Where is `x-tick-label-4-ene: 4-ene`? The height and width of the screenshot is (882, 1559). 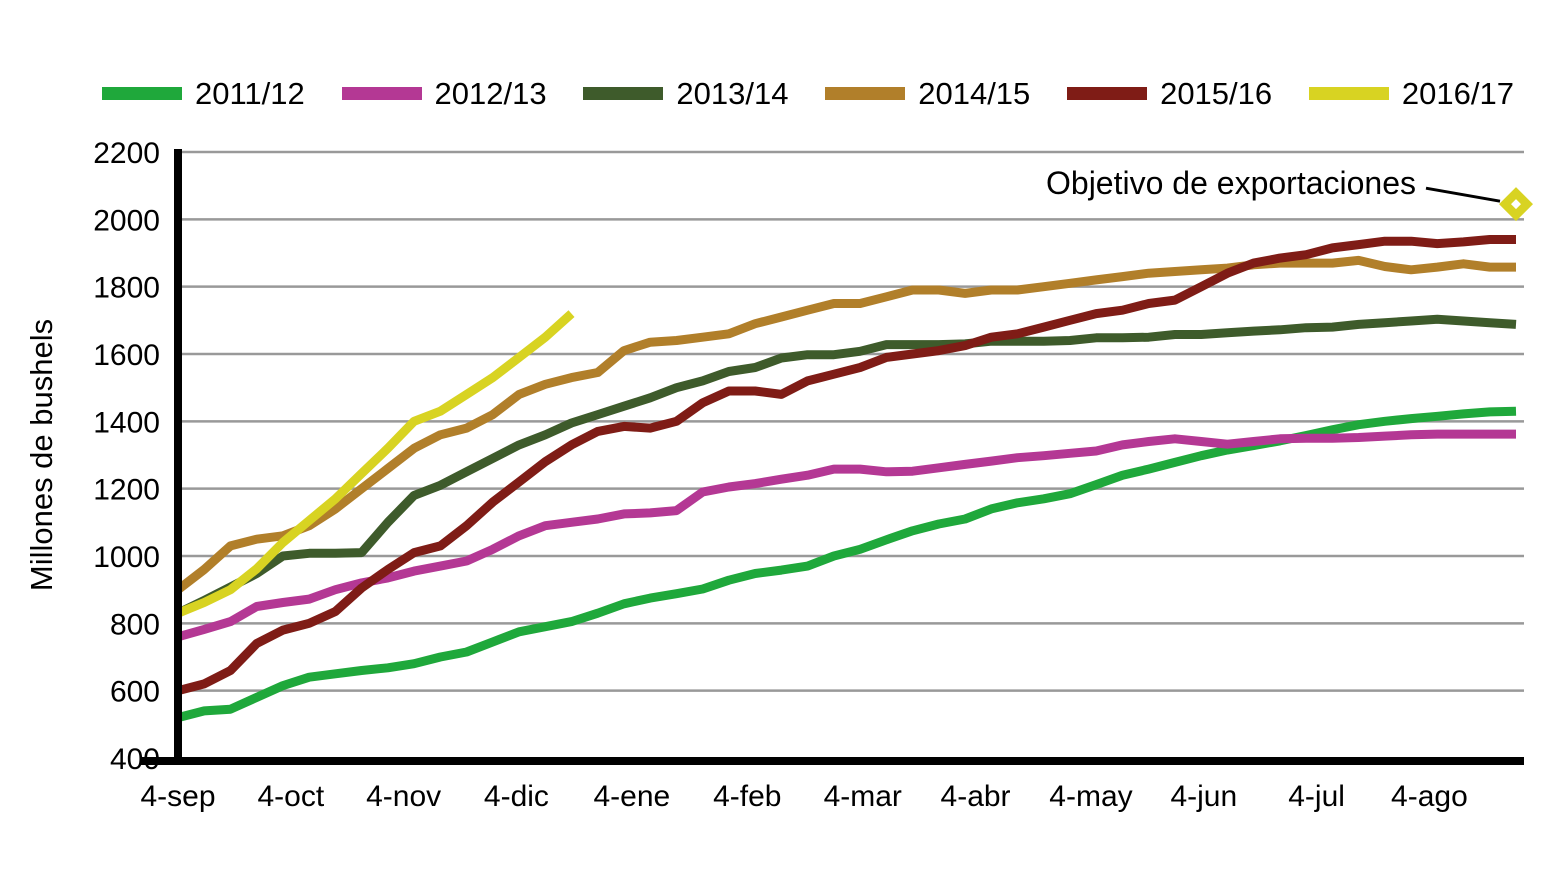 x-tick-label-4-ene: 4-ene is located at coordinates (632, 796).